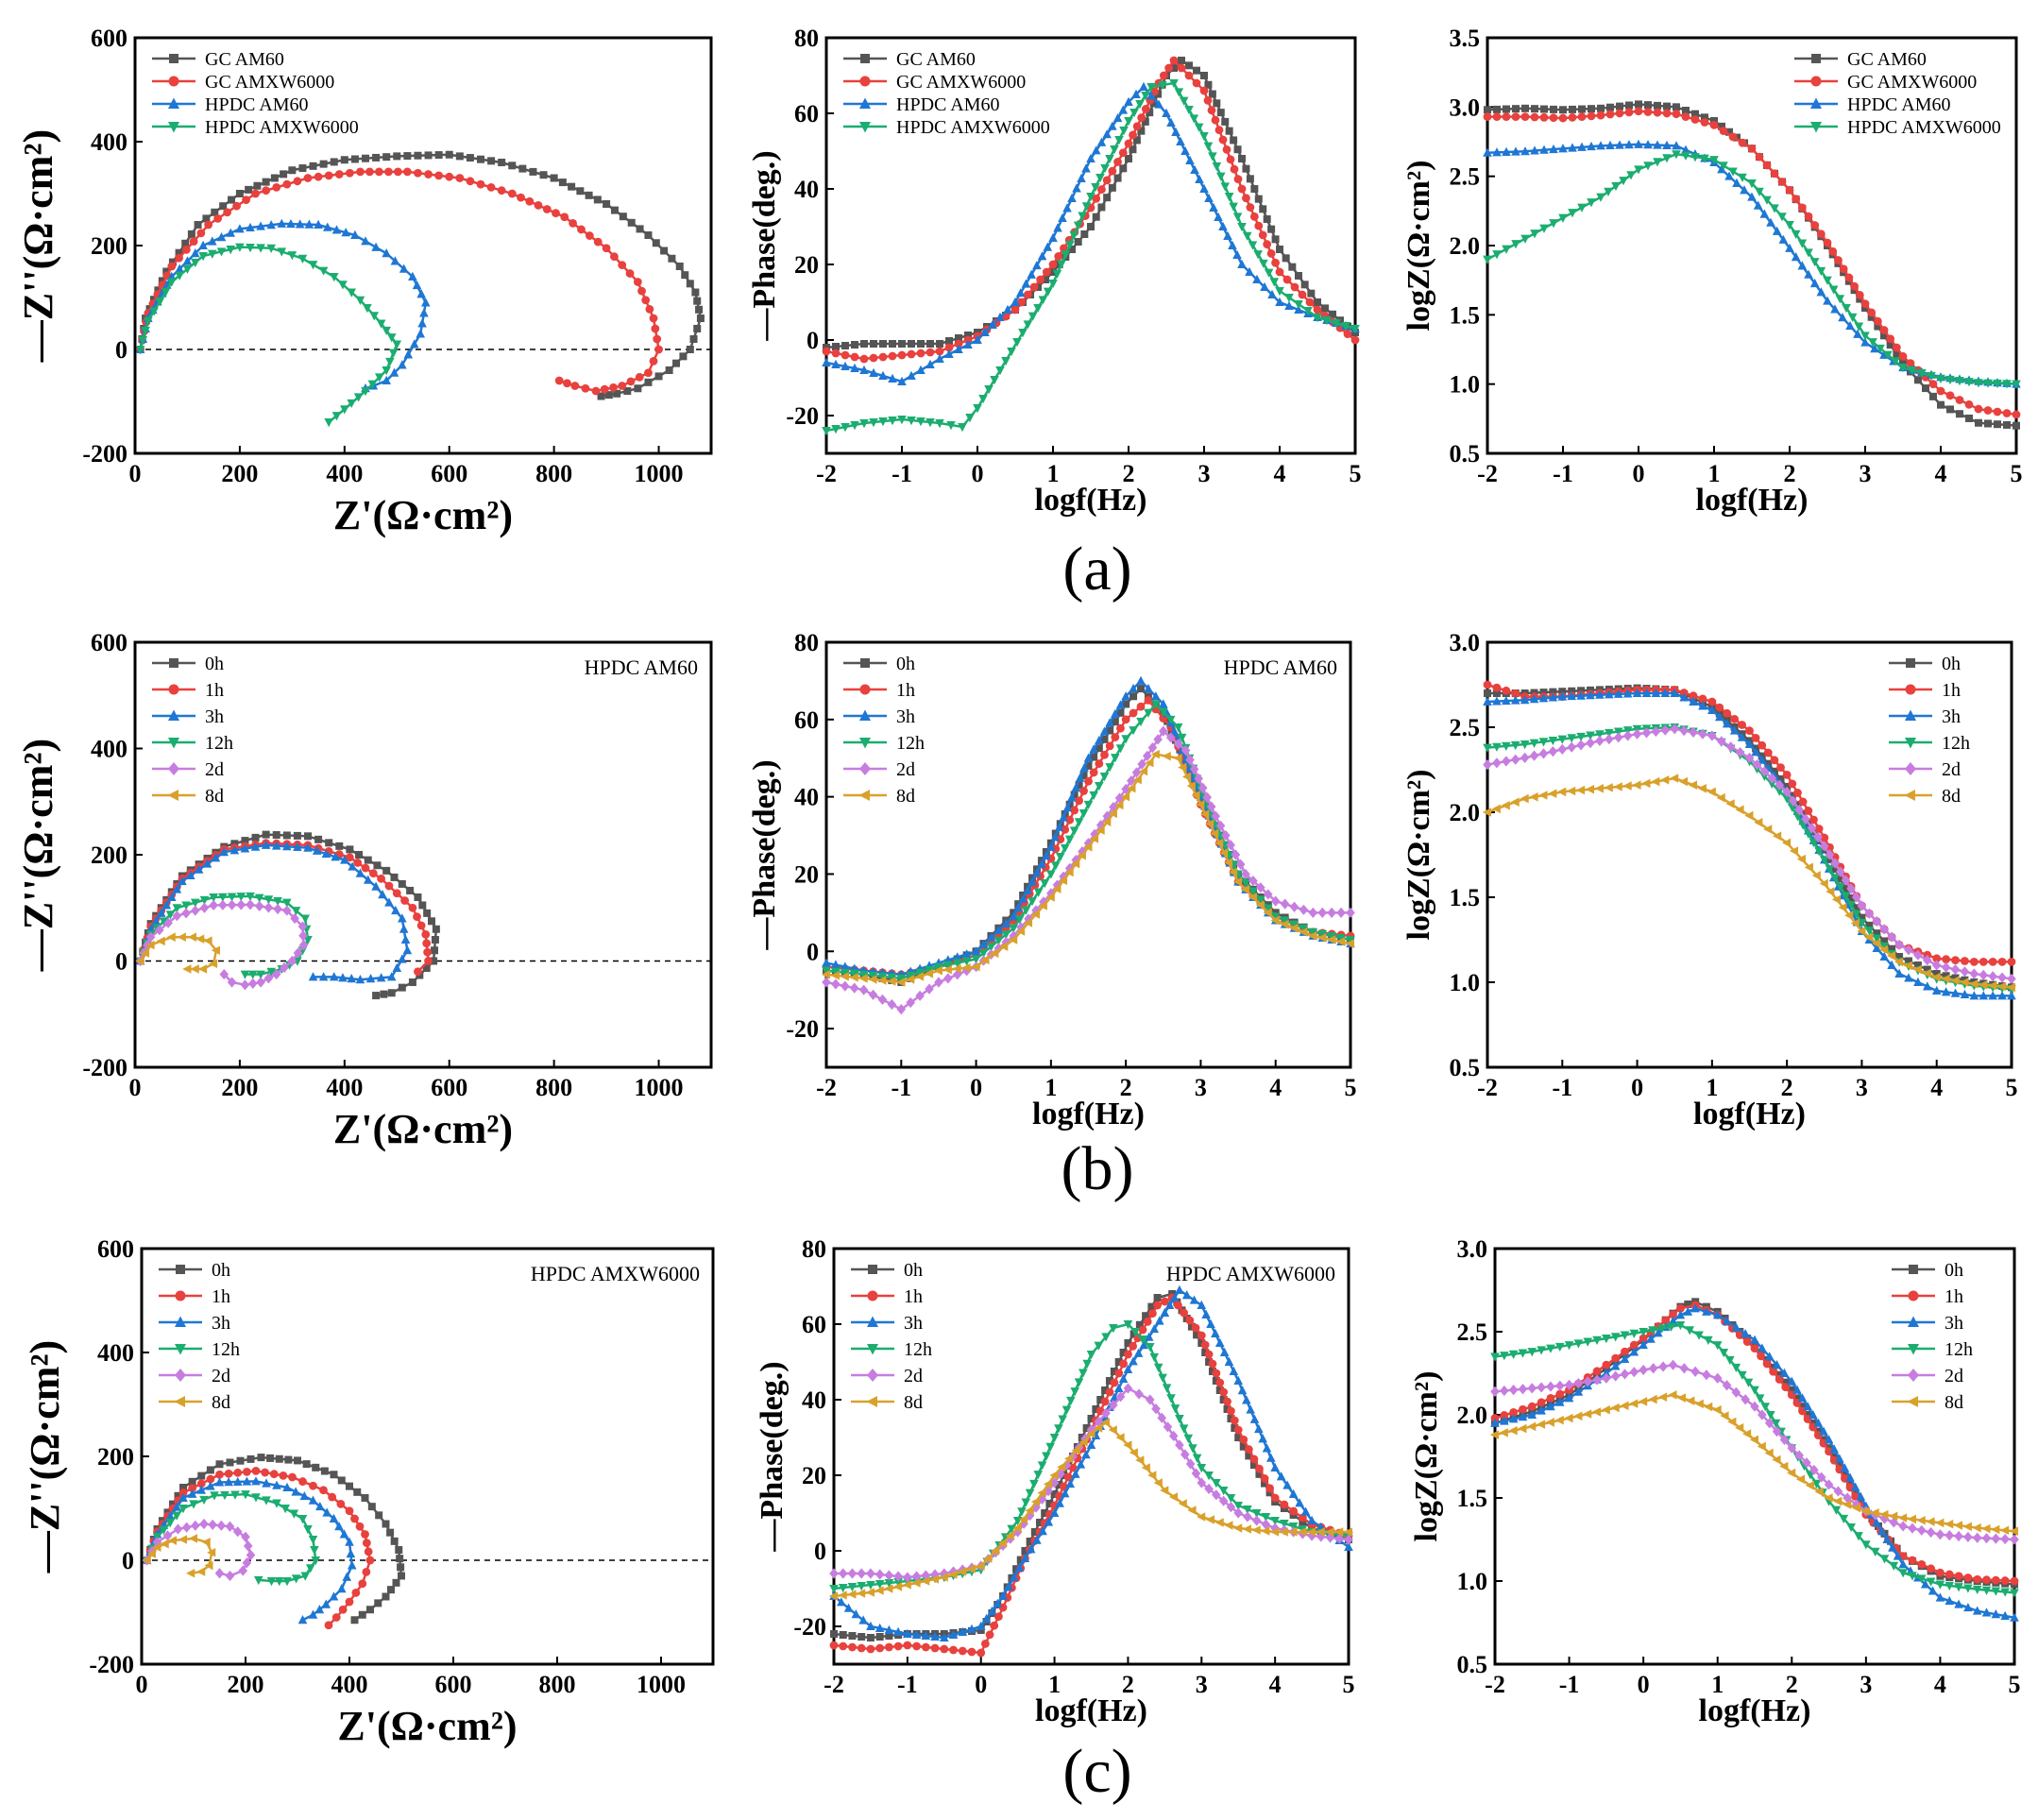 The height and width of the screenshot is (1820, 2038). Describe the element at coordinates (1204, 473) in the screenshot. I see `x-tick-label: 3` at that location.